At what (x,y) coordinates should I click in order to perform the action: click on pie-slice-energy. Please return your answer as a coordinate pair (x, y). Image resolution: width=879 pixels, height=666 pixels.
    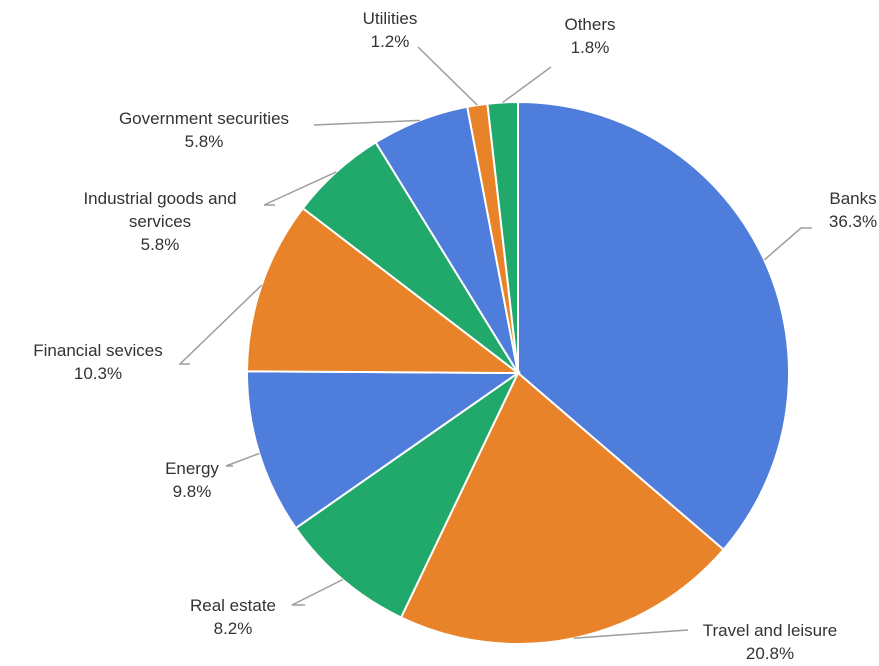
    Looking at the image, I should click on (384, 450).